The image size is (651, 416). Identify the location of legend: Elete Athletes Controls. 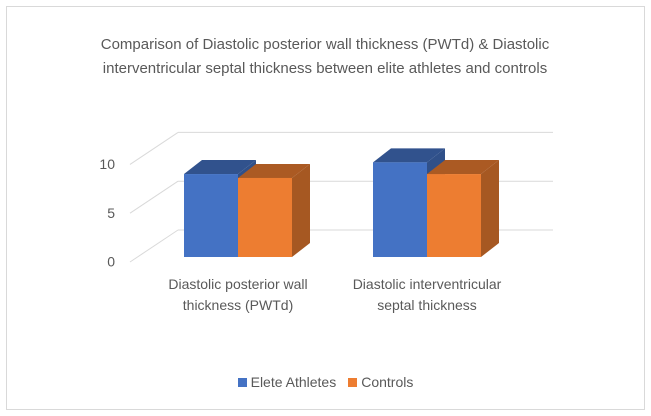
(325, 382).